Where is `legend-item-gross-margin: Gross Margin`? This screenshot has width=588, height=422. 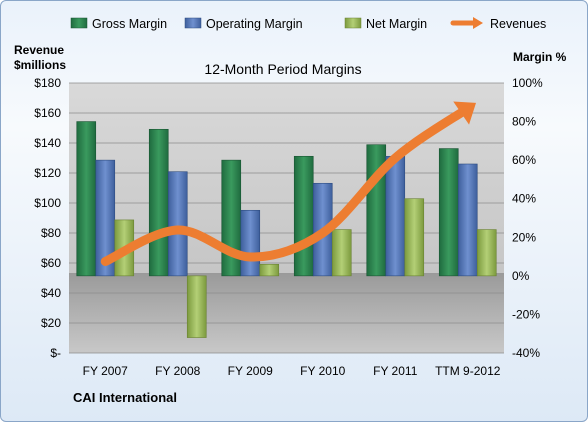
legend-item-gross-margin: Gross Margin is located at coordinates (118, 24).